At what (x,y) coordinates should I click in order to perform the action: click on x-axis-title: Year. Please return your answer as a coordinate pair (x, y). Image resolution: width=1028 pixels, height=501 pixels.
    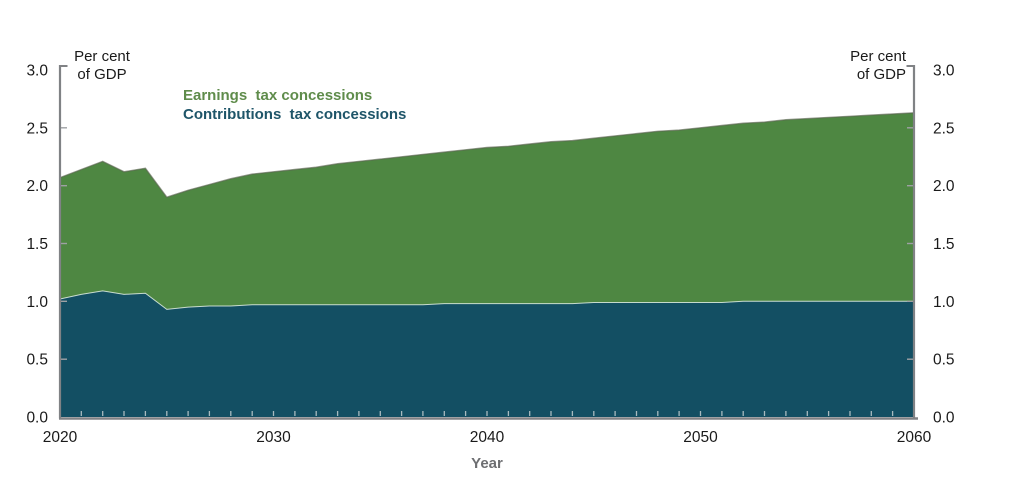
    Looking at the image, I should click on (487, 463).